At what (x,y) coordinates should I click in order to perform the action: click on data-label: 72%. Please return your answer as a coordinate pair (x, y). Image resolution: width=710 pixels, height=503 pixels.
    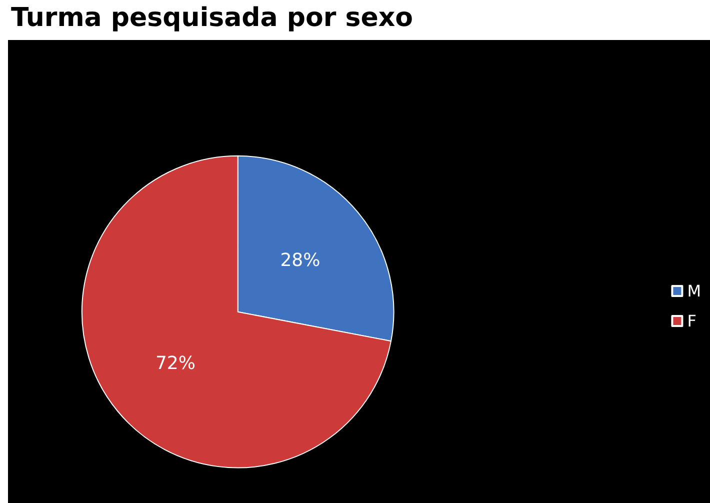
    Looking at the image, I should click on (175, 363).